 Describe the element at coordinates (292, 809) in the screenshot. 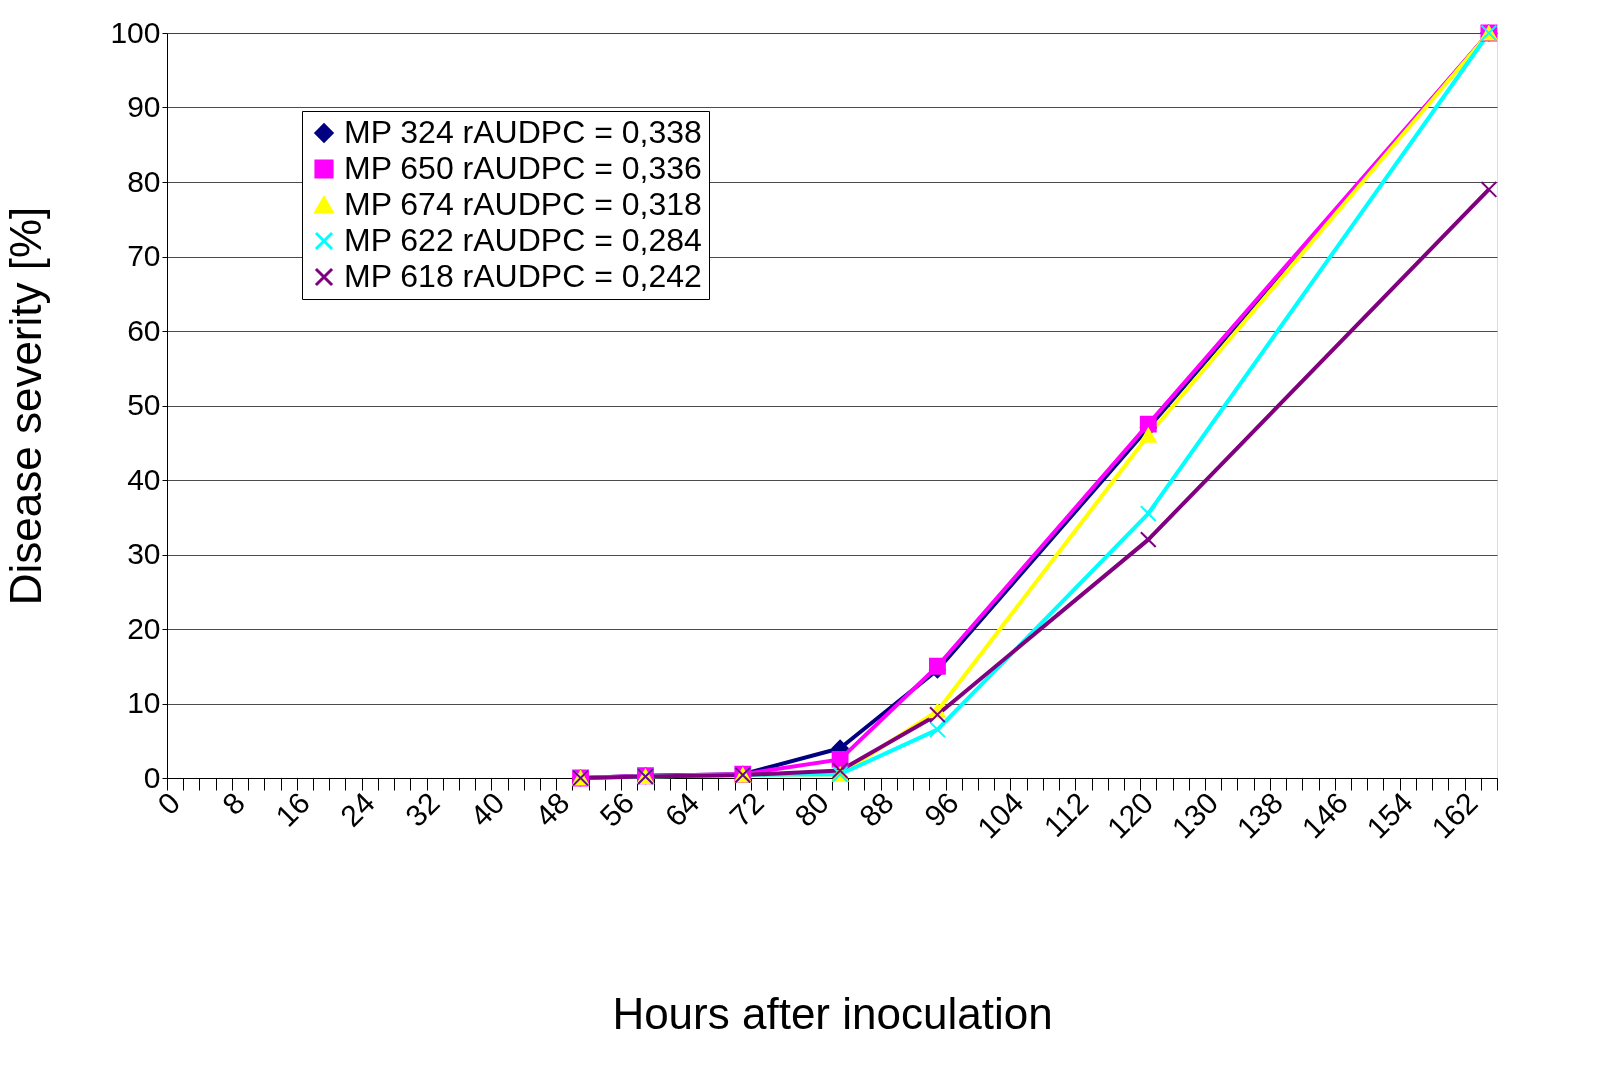

I see `x-tick-label: 16` at that location.